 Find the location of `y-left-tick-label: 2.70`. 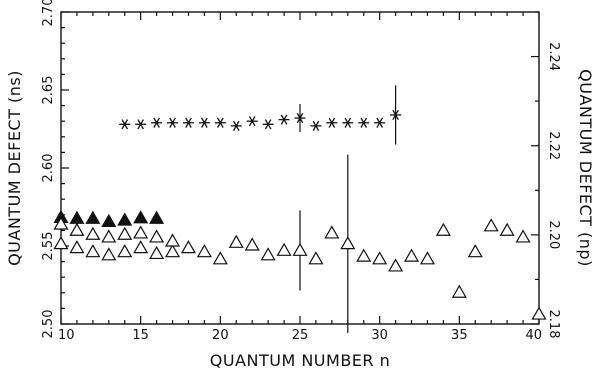

y-left-tick-label: 2.70 is located at coordinates (48, 13).